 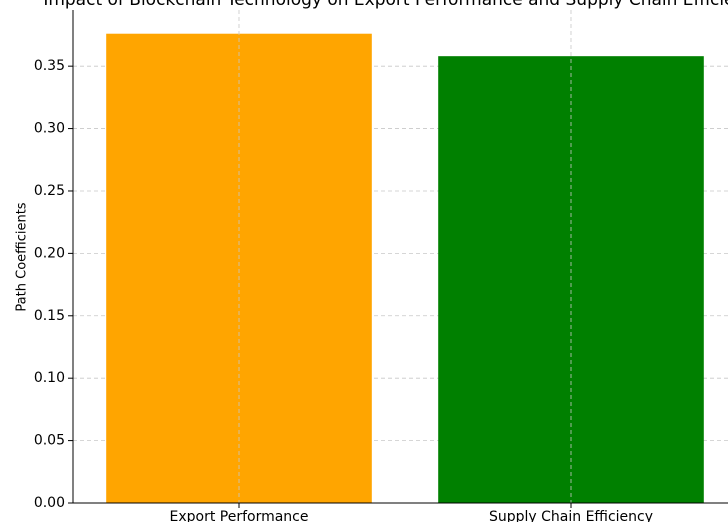 I want to click on x-tick-label: Export Performance, so click(x=239, y=515).